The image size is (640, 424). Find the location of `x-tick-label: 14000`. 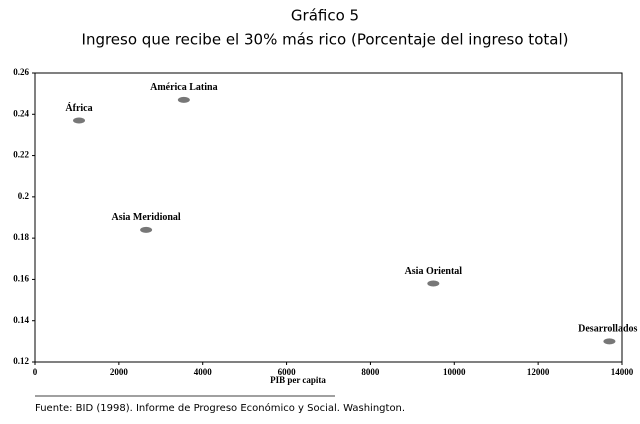

x-tick-label: 14000 is located at coordinates (622, 372).